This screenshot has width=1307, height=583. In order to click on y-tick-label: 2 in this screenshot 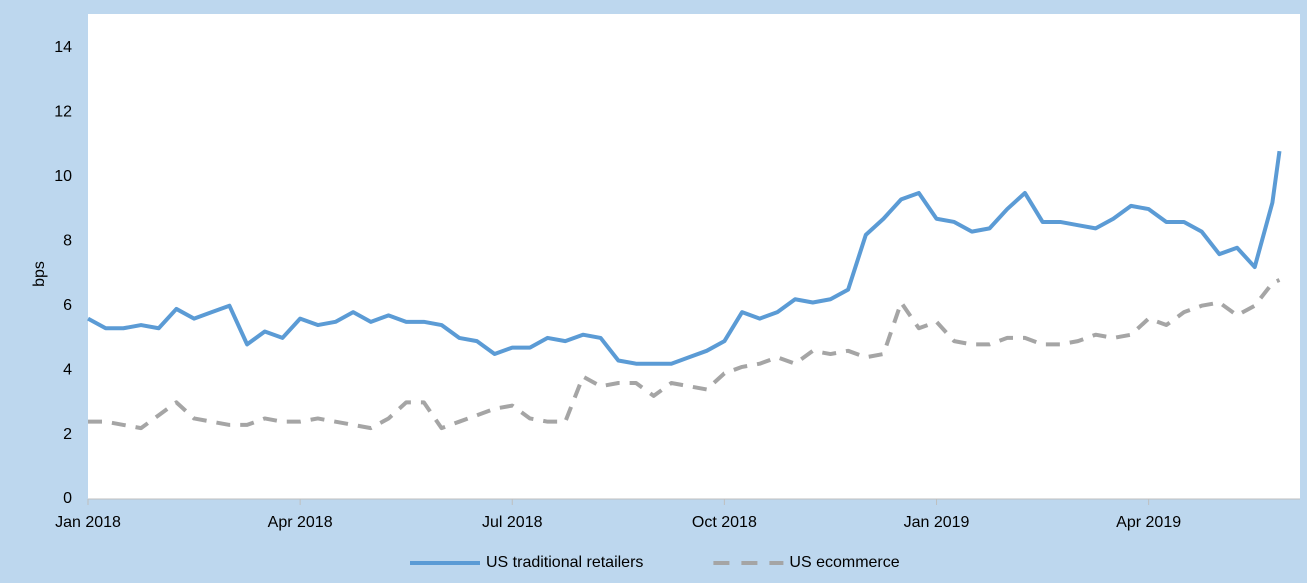, I will do `click(67, 434)`.